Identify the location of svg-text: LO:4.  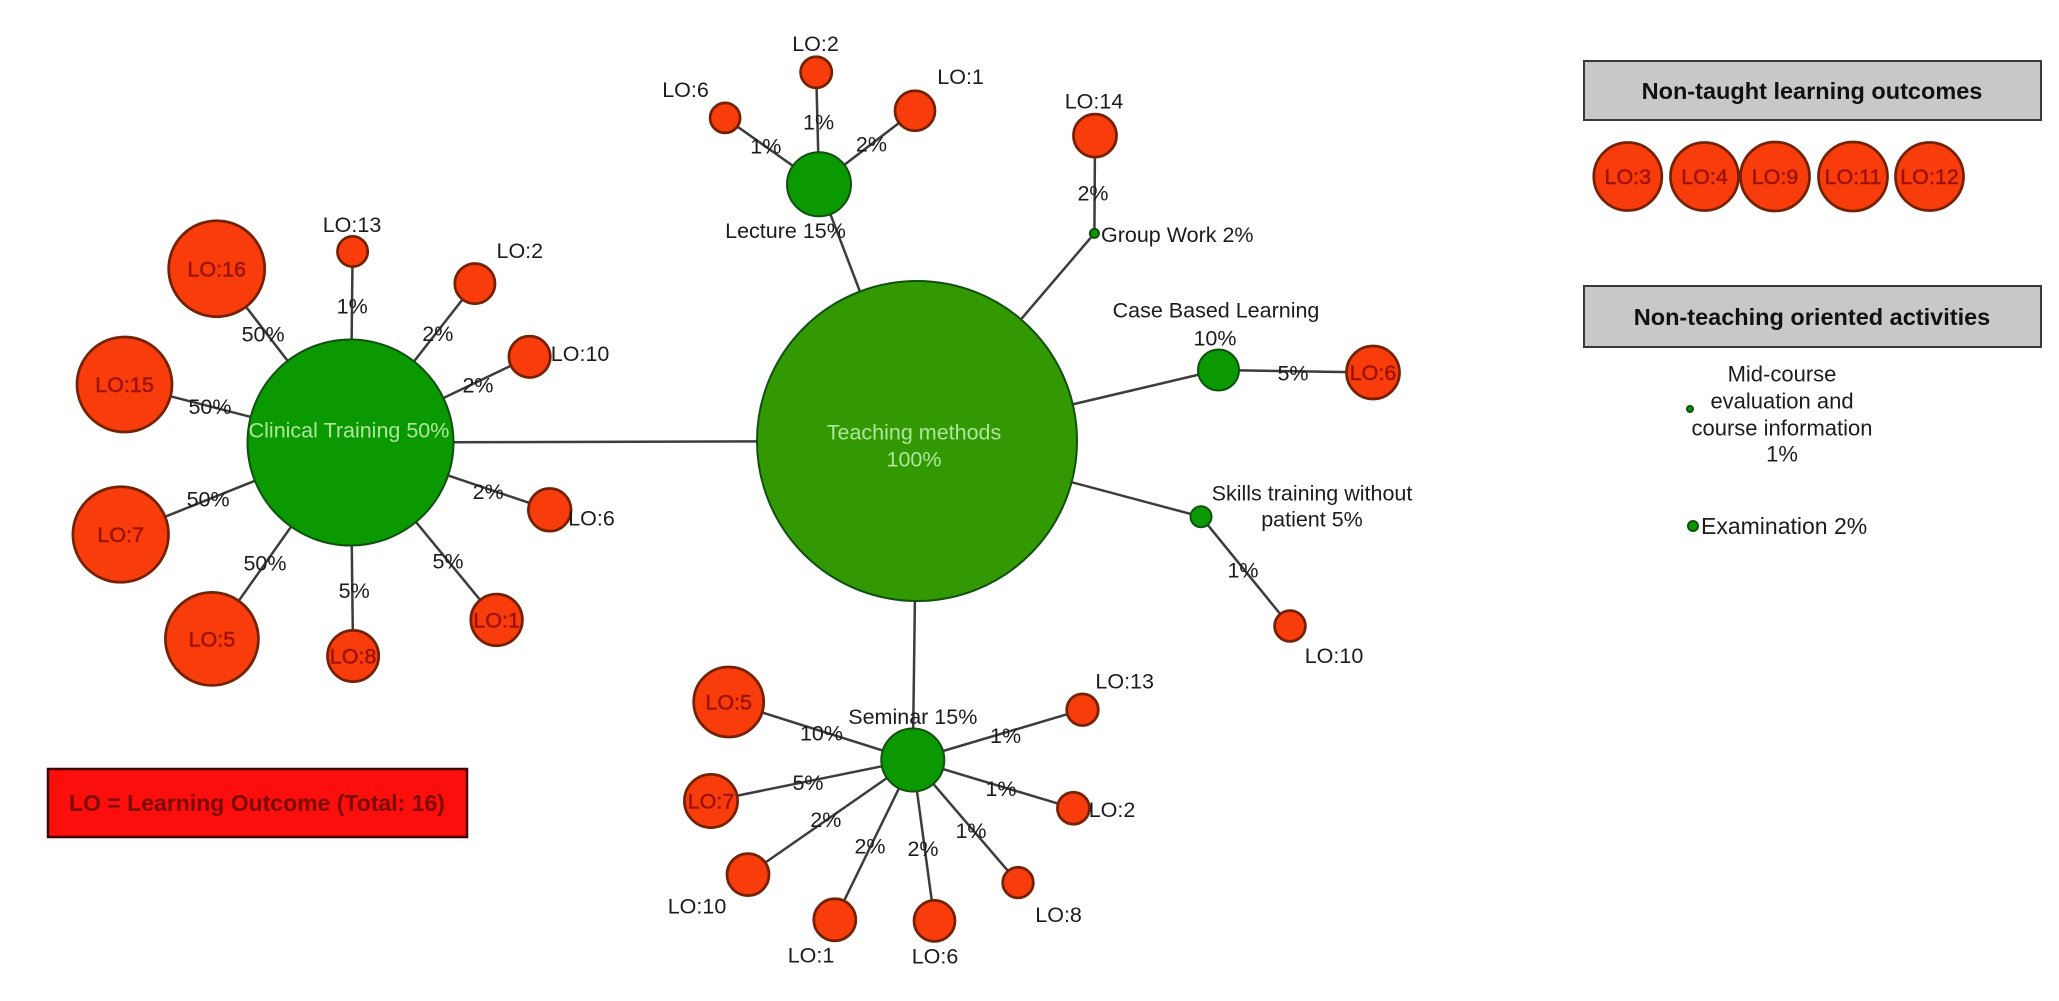
(1704, 177).